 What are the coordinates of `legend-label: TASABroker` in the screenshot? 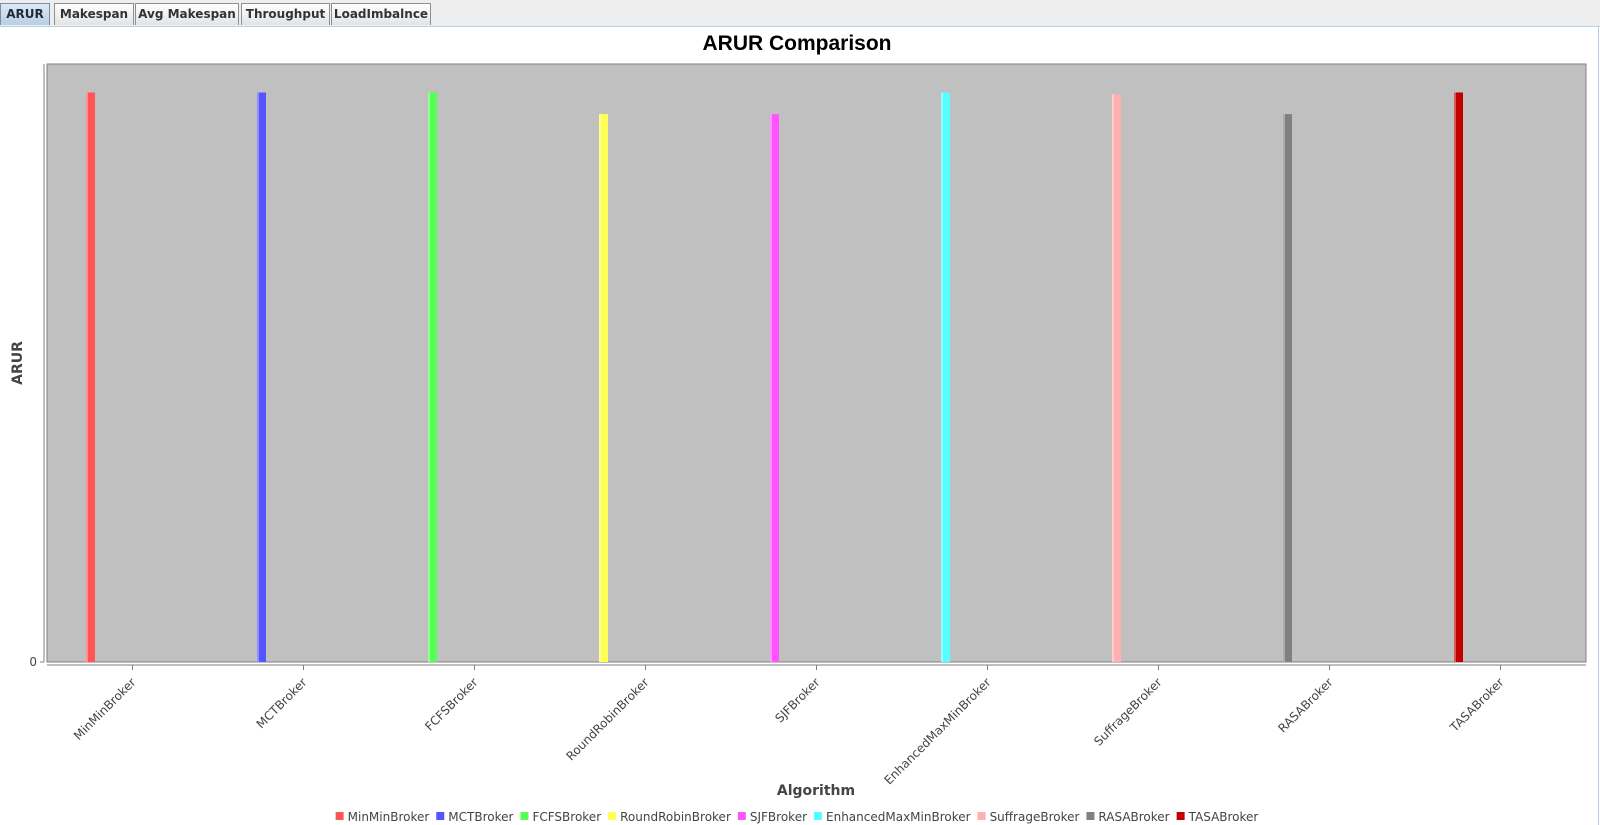 It's located at (1223, 817).